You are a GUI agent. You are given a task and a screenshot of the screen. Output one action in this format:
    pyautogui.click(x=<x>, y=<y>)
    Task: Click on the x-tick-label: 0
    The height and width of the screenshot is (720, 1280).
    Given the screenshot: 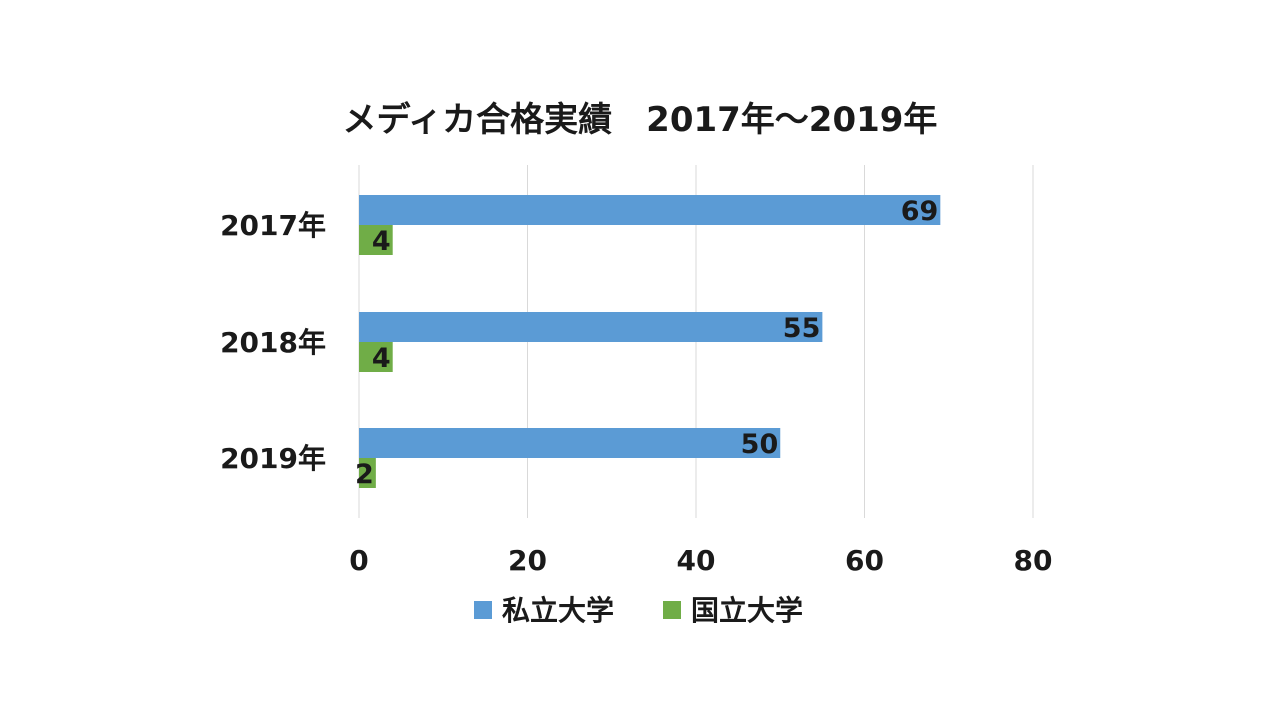 What is the action you would take?
    pyautogui.click(x=358, y=560)
    